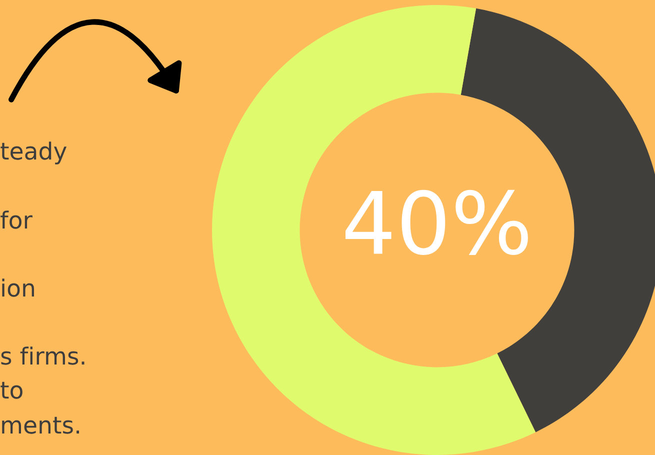 This screenshot has width=655, height=455. I want to click on text: ments., so click(41, 425).